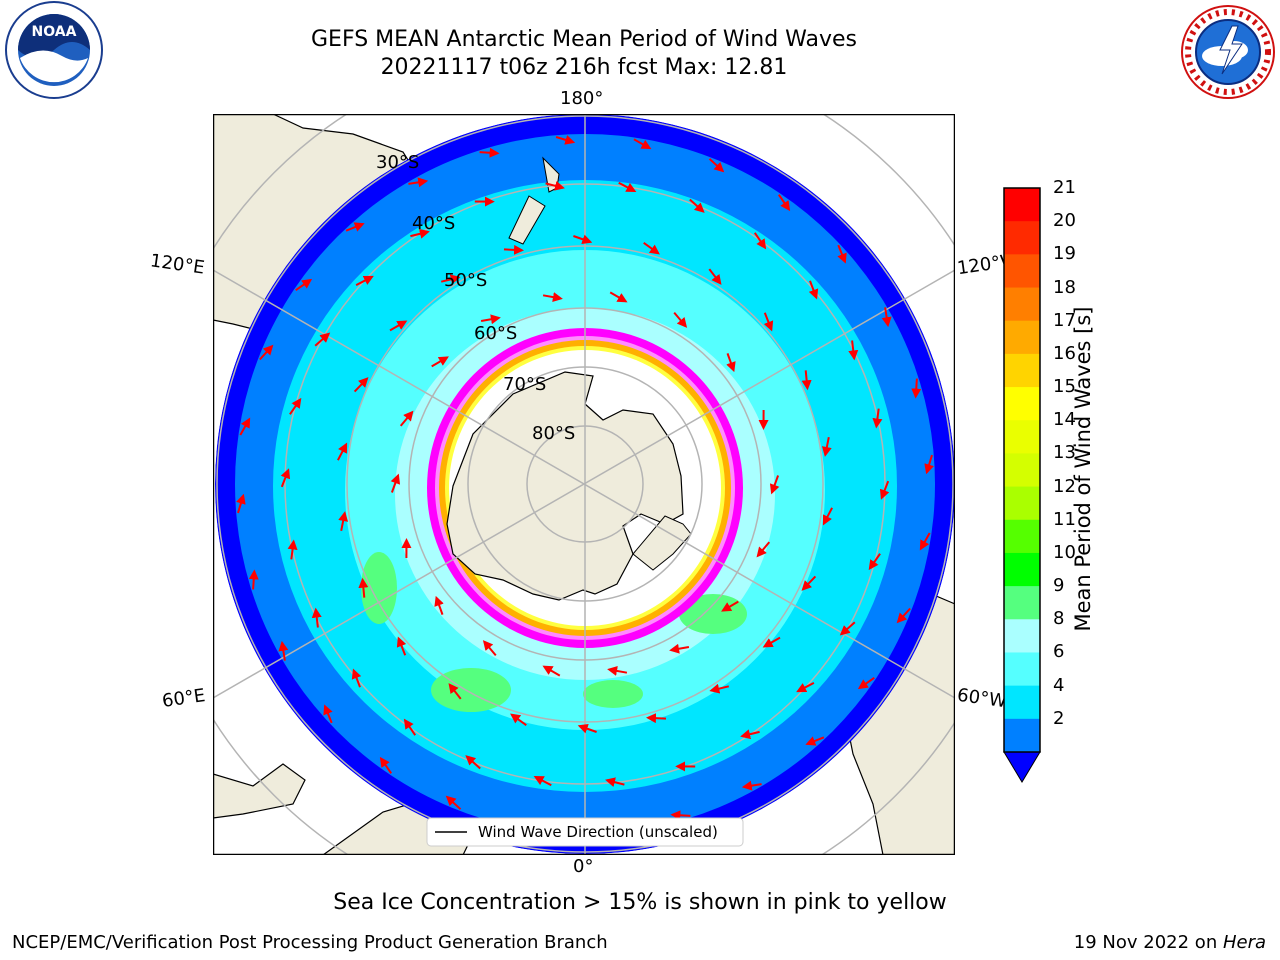  What do you see at coordinates (434, 223) in the screenshot?
I see `lat-label-40s: 40°S` at bounding box center [434, 223].